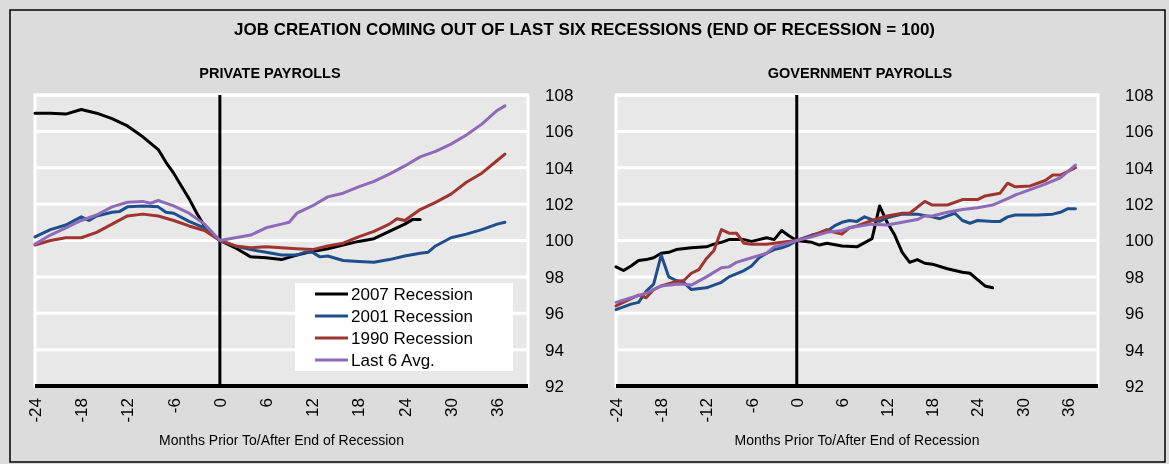 This screenshot has height=464, width=1169. What do you see at coordinates (860, 73) in the screenshot?
I see `chart-subtitle: GOVERNMENT PAYROLLS` at bounding box center [860, 73].